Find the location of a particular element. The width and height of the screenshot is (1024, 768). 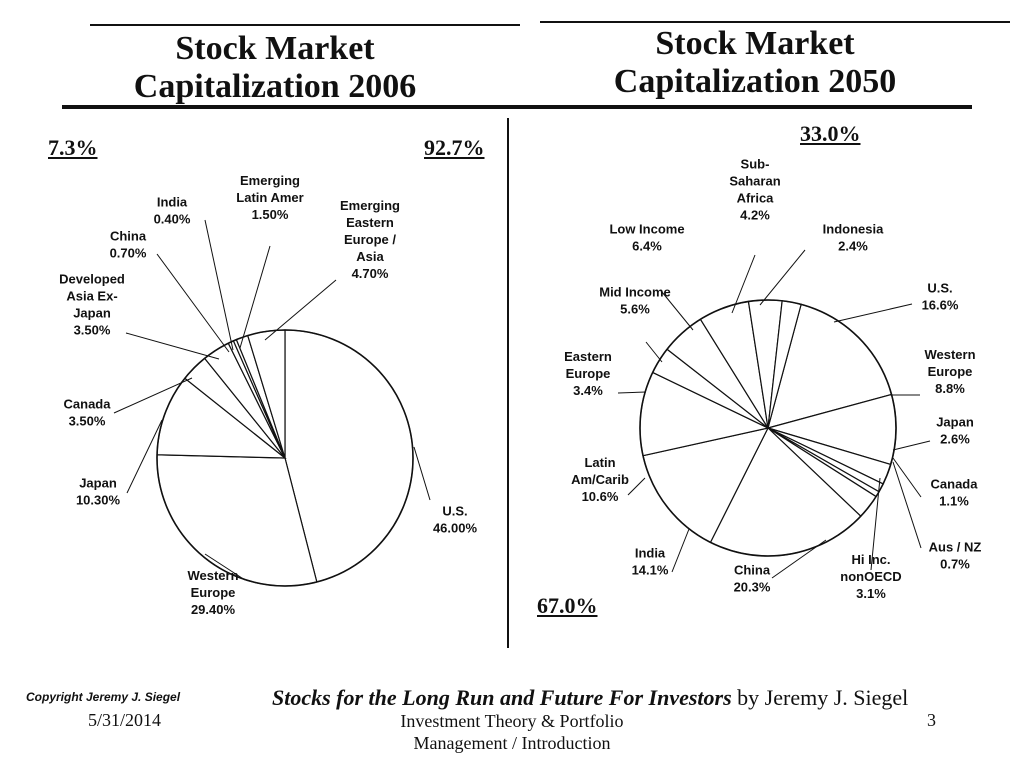

pie-2006-label-line: Latin Amer is located at coordinates (269, 197).